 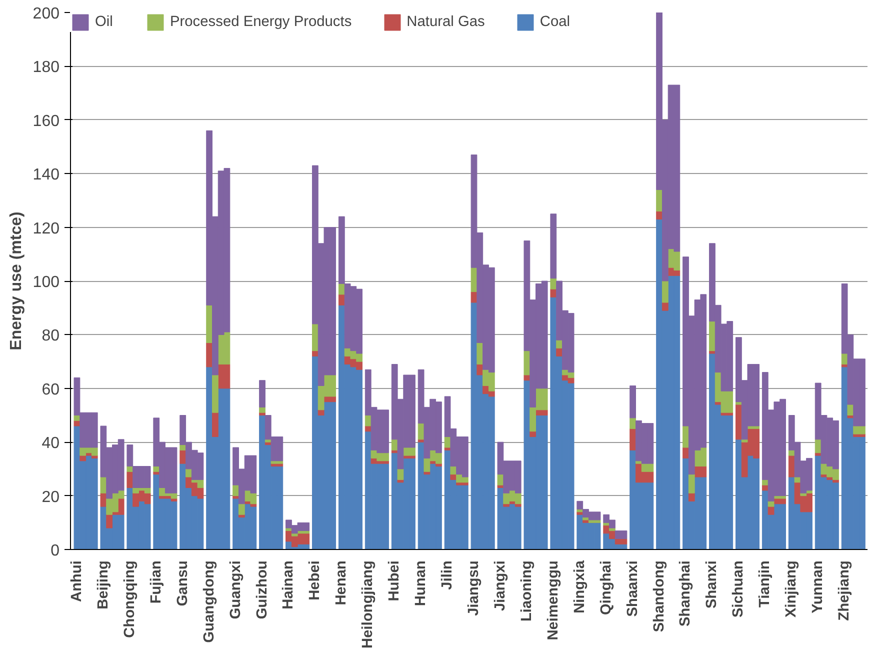 I want to click on x-tick-label: Shanxi, so click(x=712, y=584).